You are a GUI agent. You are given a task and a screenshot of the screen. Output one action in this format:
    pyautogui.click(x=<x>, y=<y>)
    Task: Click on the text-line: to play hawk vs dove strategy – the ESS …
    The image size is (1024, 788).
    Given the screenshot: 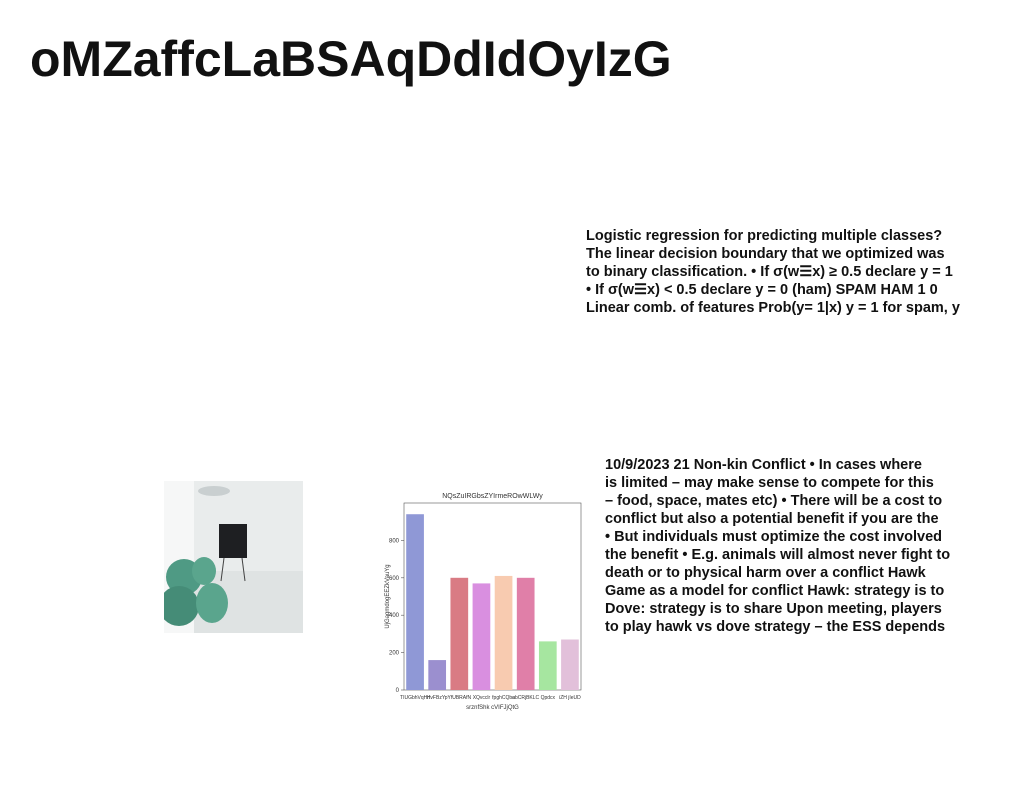 What is the action you would take?
    pyautogui.click(x=775, y=627)
    